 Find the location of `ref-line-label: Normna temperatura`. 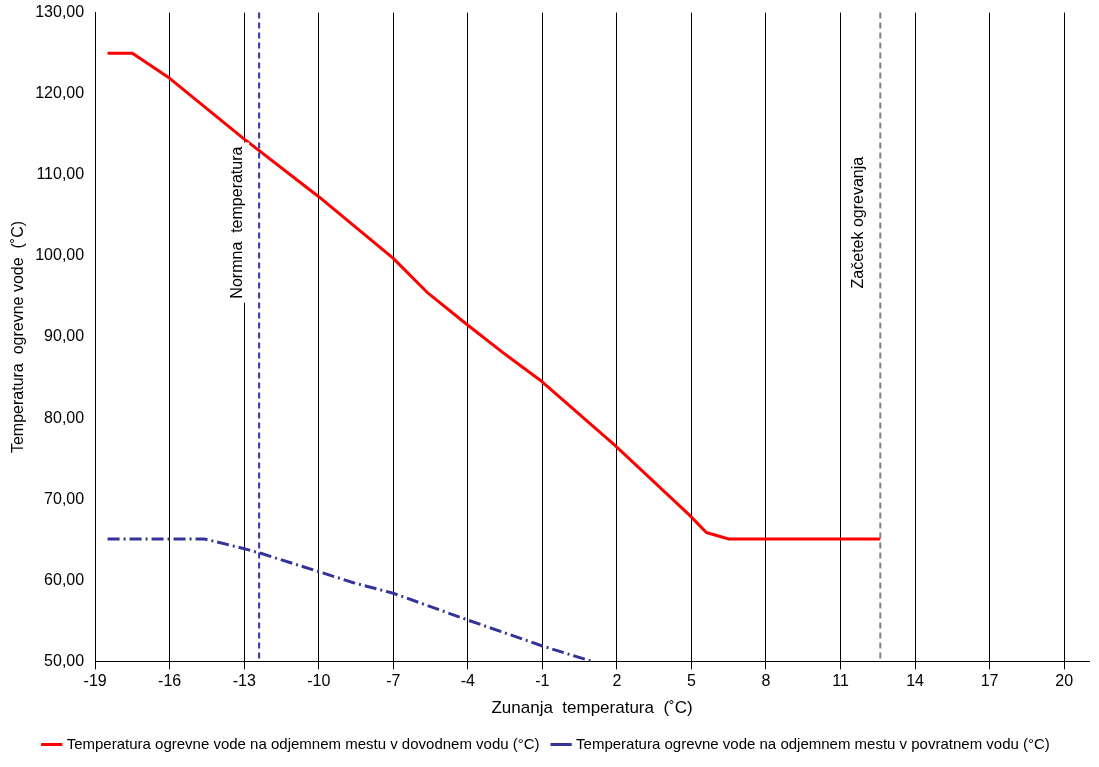

ref-line-label: Normna temperatura is located at coordinates (236, 222).